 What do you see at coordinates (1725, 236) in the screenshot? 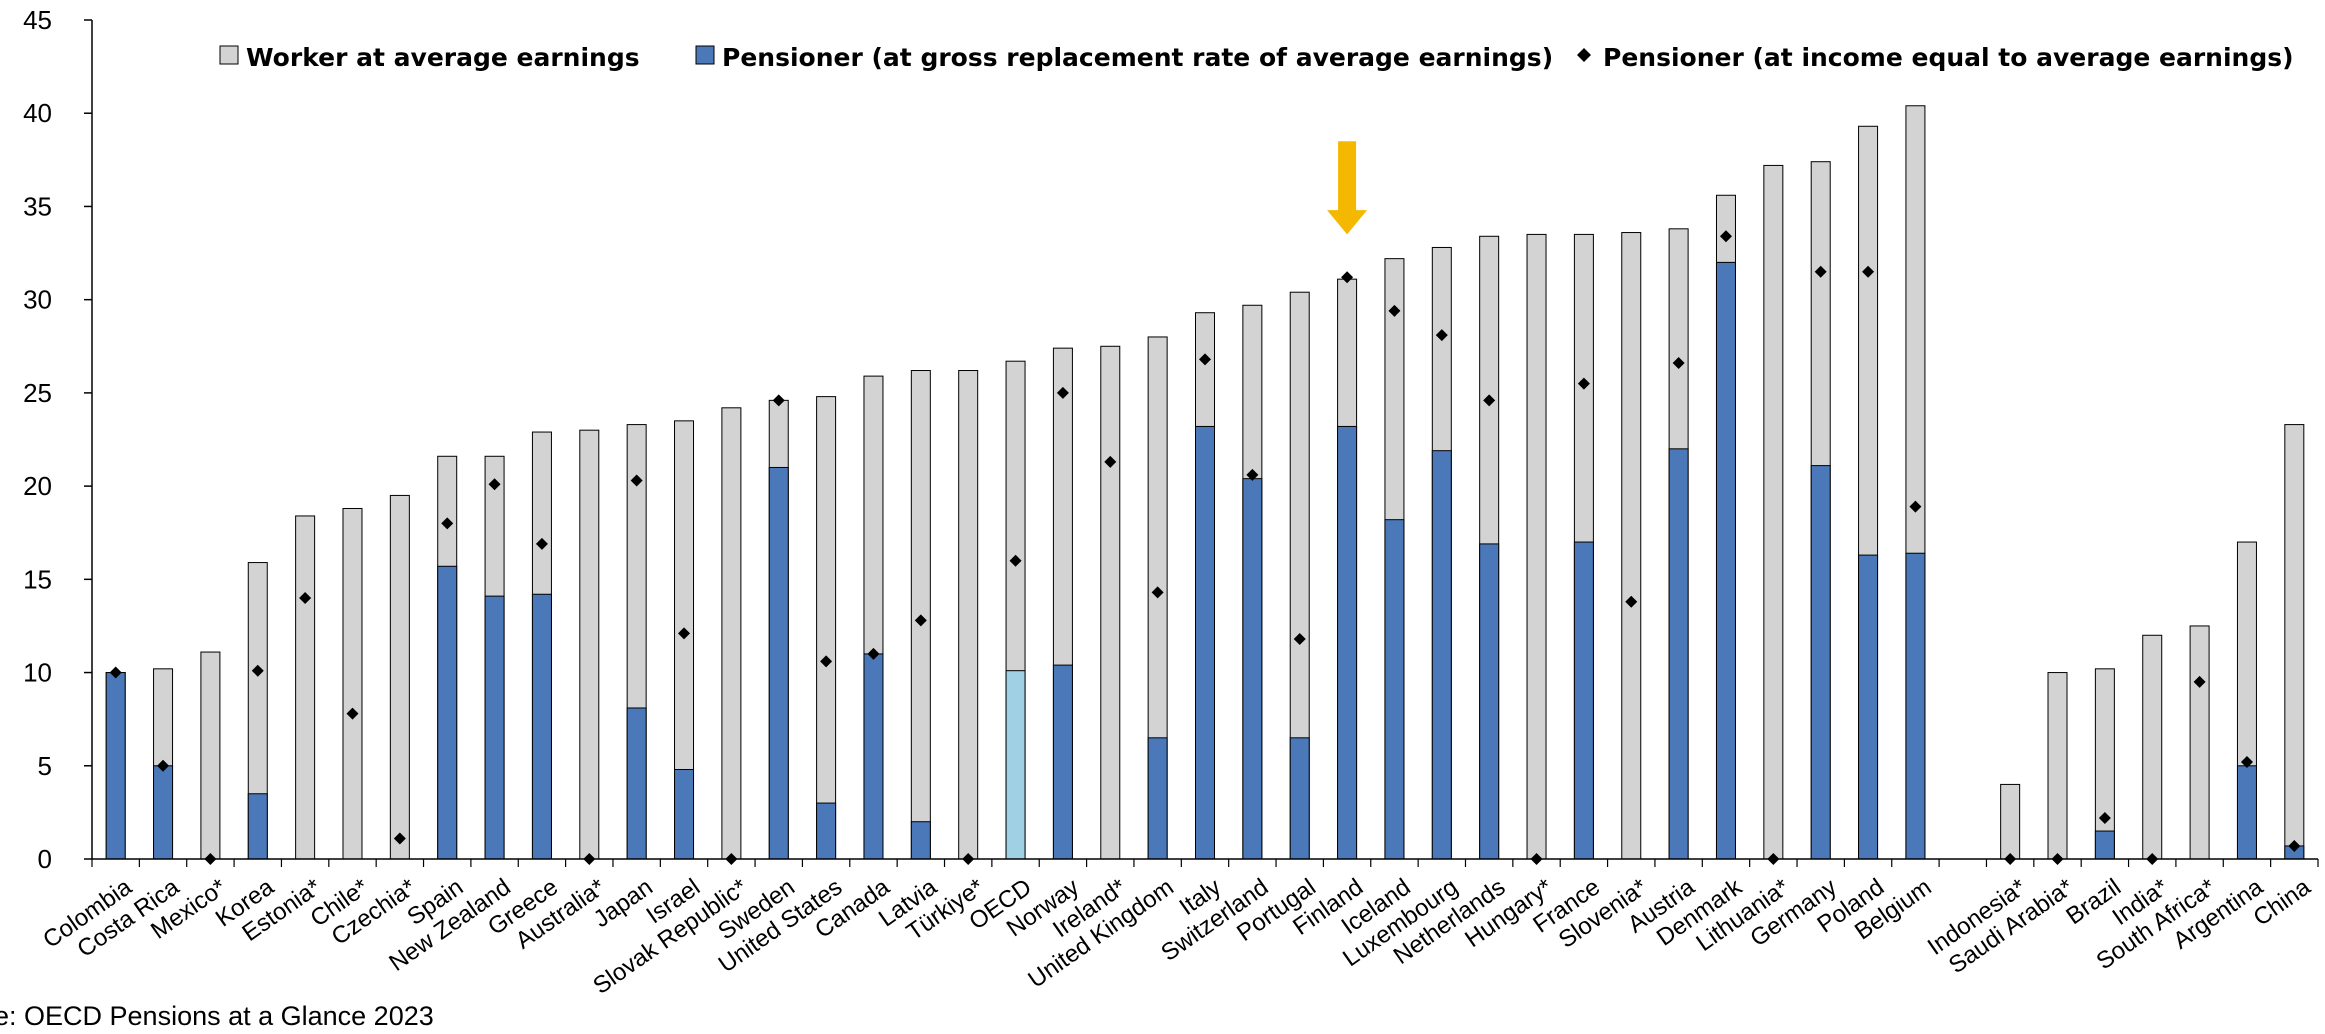
I see `marker-pensioner-income-denmark` at bounding box center [1725, 236].